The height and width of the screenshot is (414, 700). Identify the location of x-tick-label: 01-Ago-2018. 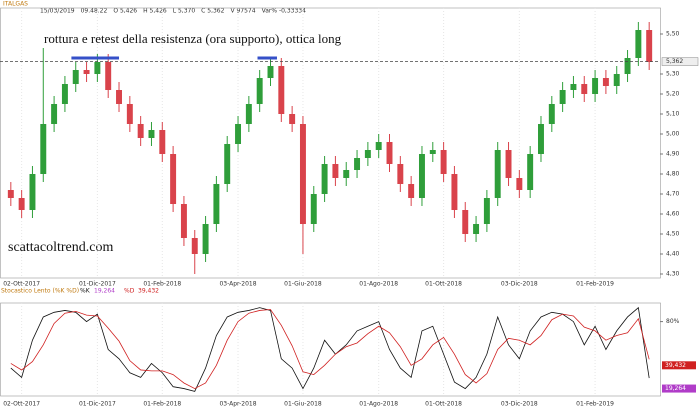
(378, 284).